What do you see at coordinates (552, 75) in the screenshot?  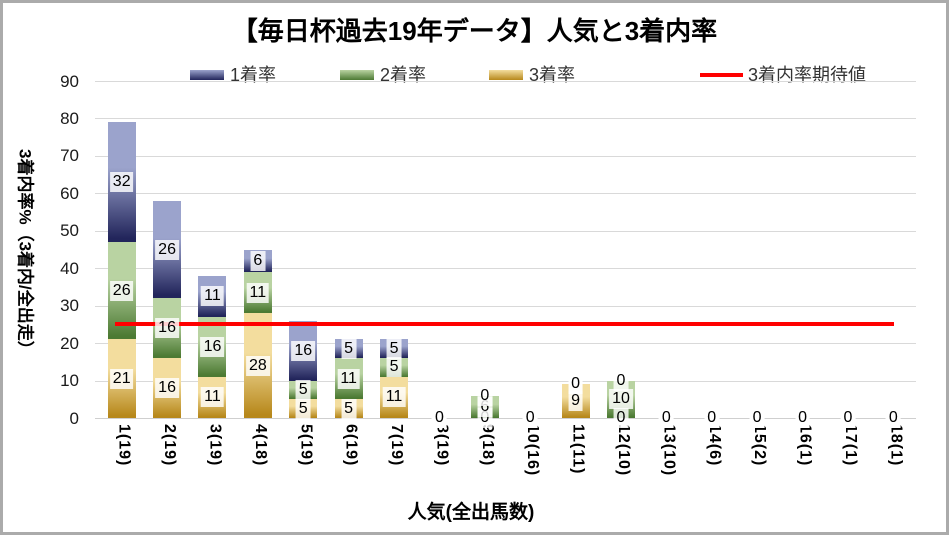 I see `legend-label: 3着率` at bounding box center [552, 75].